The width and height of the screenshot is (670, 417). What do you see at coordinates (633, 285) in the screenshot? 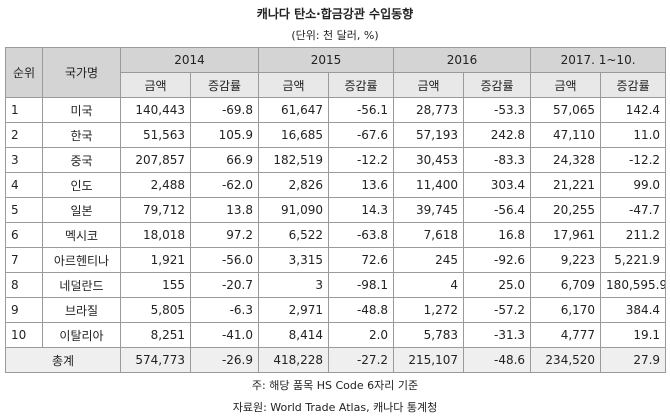
I see `cell: 180,595.9` at bounding box center [633, 285].